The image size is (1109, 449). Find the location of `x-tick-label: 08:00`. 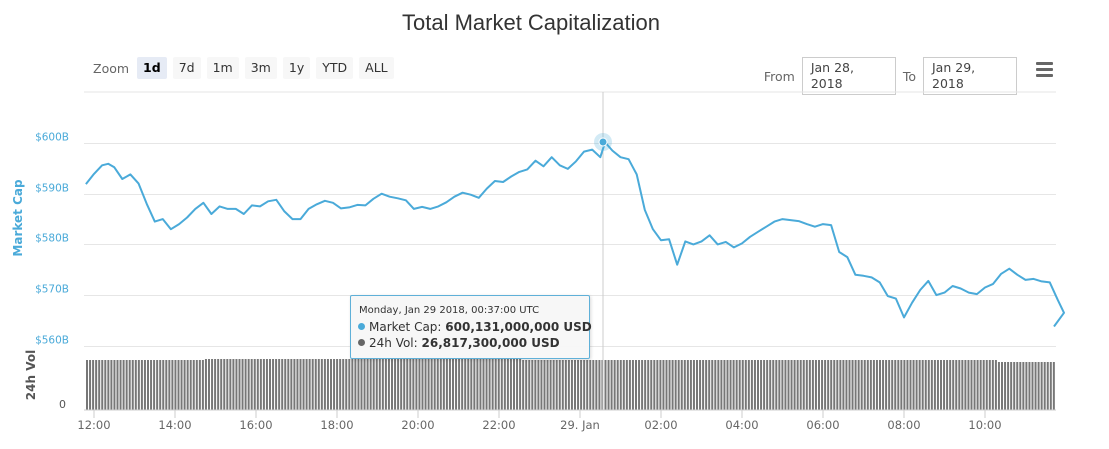

x-tick-label: 08:00 is located at coordinates (903, 425).